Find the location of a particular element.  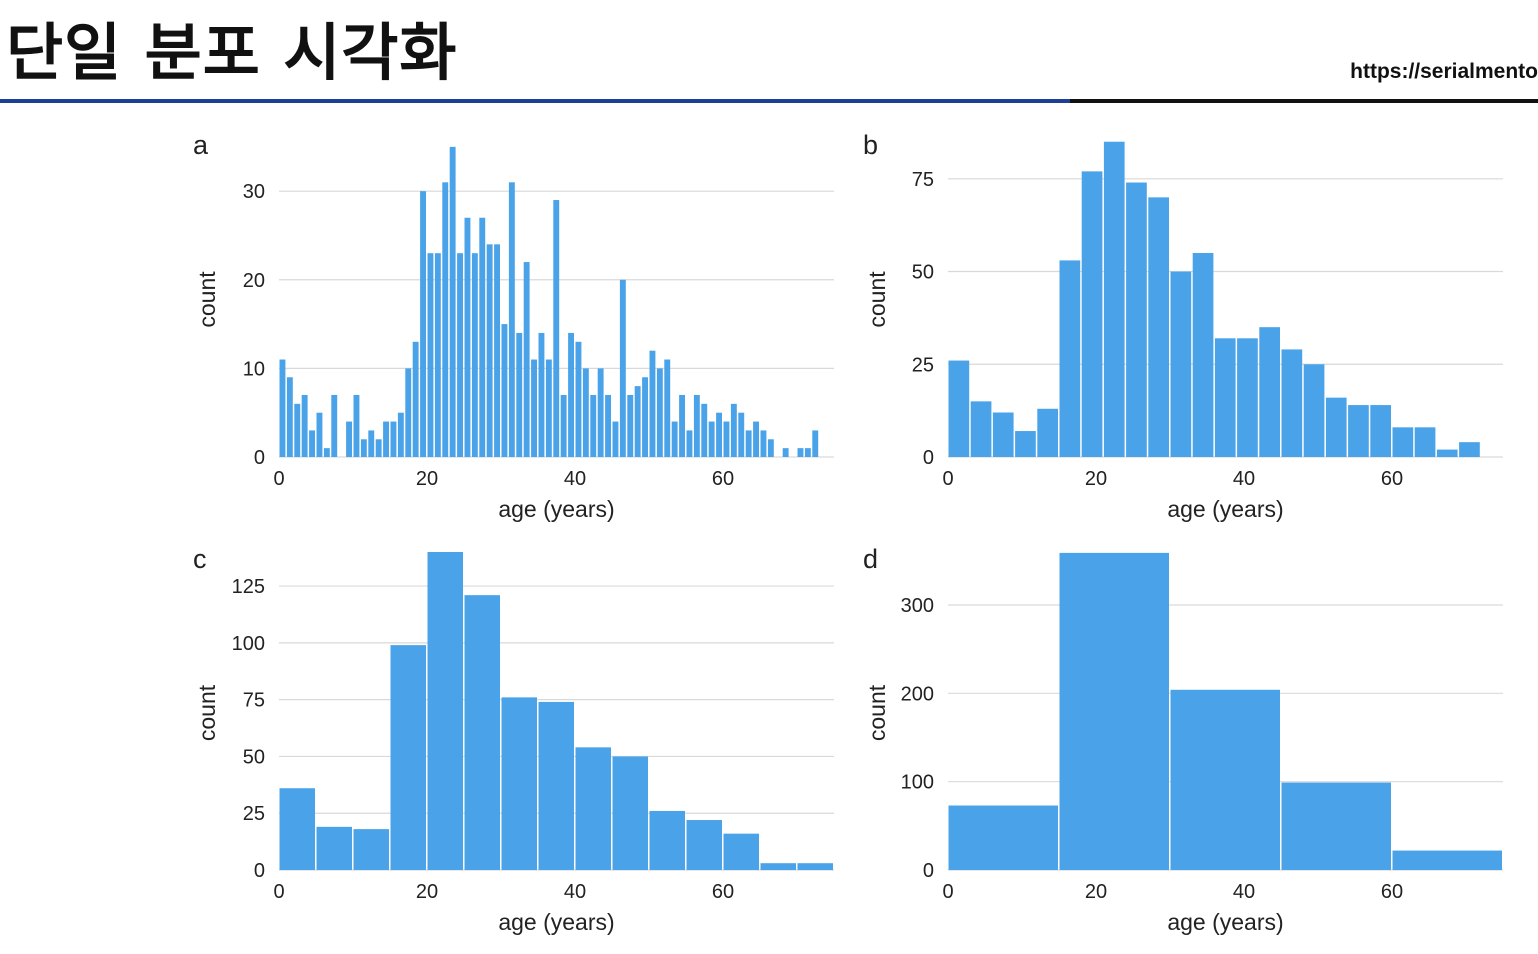

y-tick-label: 20 is located at coordinates (254, 281).